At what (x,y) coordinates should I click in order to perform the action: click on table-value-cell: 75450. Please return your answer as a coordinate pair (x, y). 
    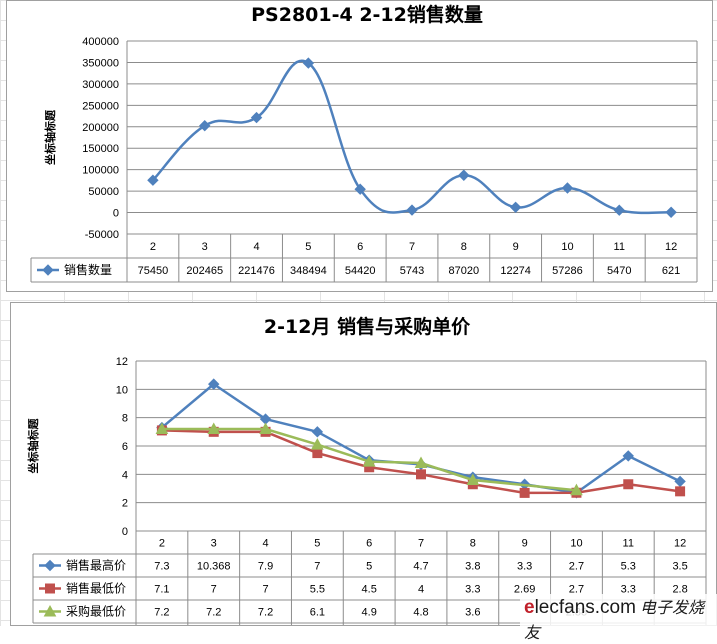
    Looking at the image, I should click on (153, 271).